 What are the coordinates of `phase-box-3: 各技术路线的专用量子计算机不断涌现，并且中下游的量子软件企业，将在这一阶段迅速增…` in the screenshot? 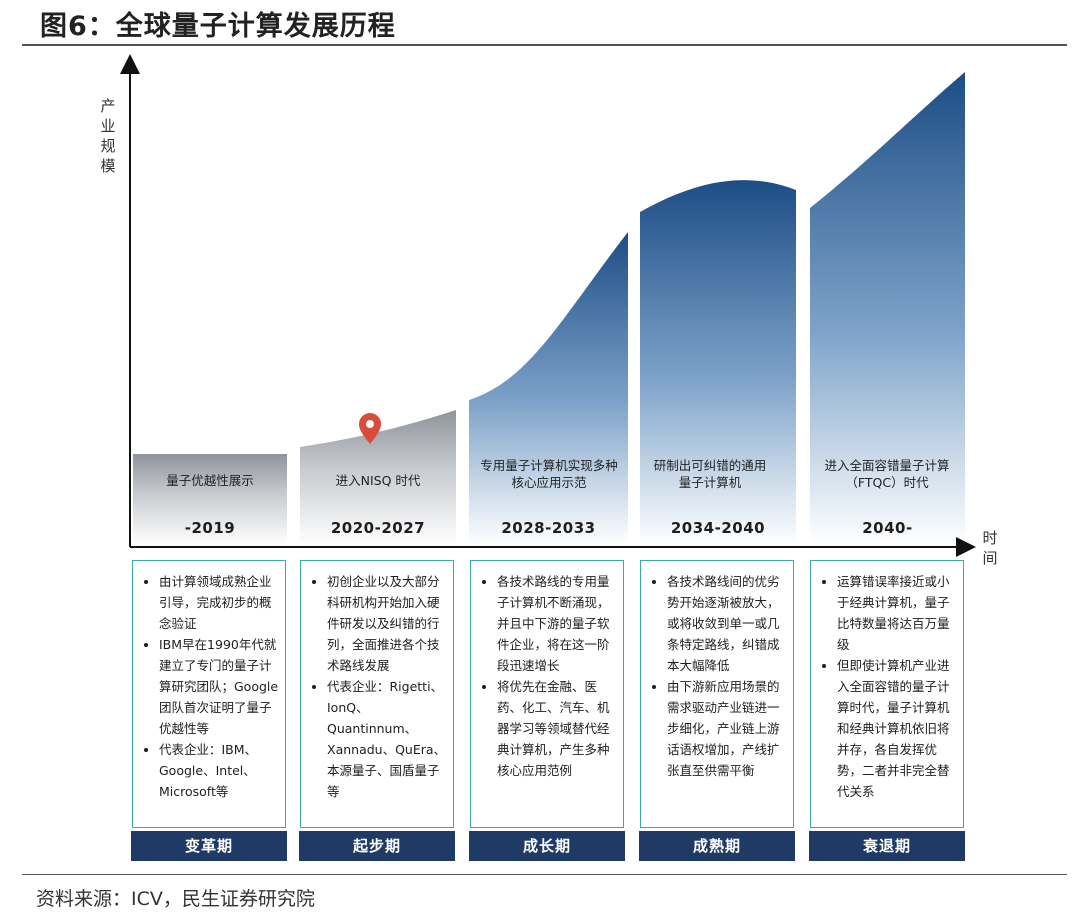 It's located at (547, 694).